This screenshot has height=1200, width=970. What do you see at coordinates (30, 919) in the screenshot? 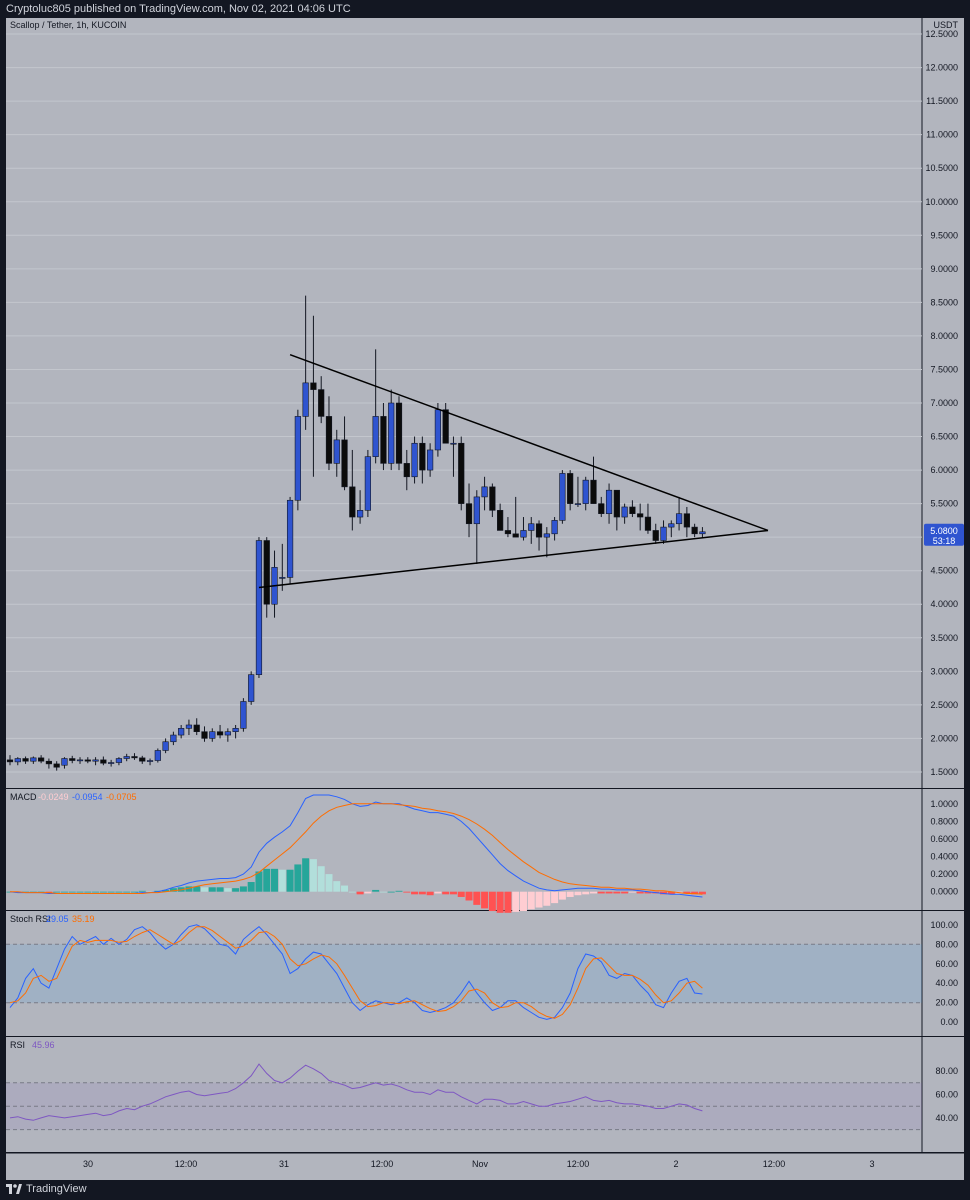
I see `stoch-title: Stoch RSI` at bounding box center [30, 919].